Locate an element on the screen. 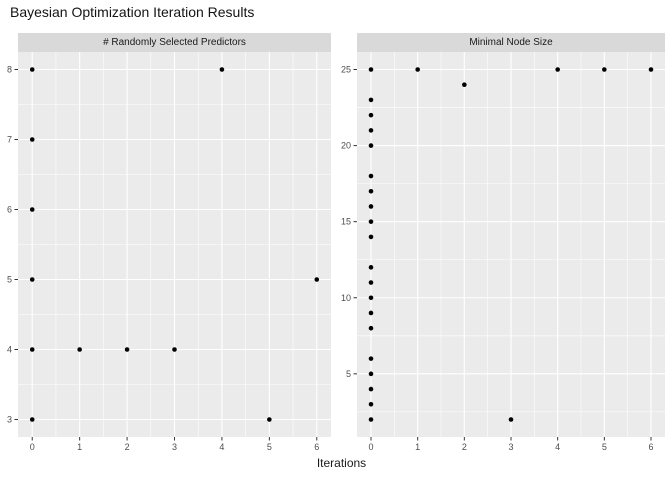 The width and height of the screenshot is (672, 480). facet-strip-node-size-label: Minimal Node Size is located at coordinates (511, 42).